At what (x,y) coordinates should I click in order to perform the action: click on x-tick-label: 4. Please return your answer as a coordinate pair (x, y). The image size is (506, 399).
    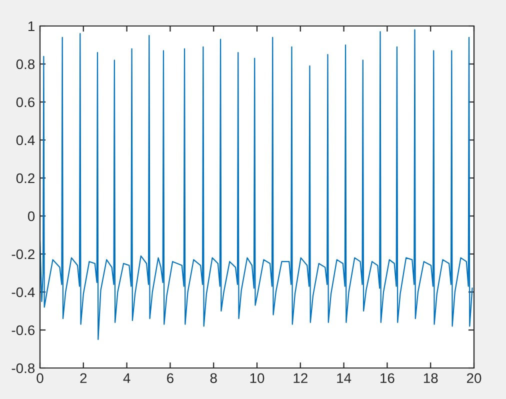
    Looking at the image, I should click on (126, 378).